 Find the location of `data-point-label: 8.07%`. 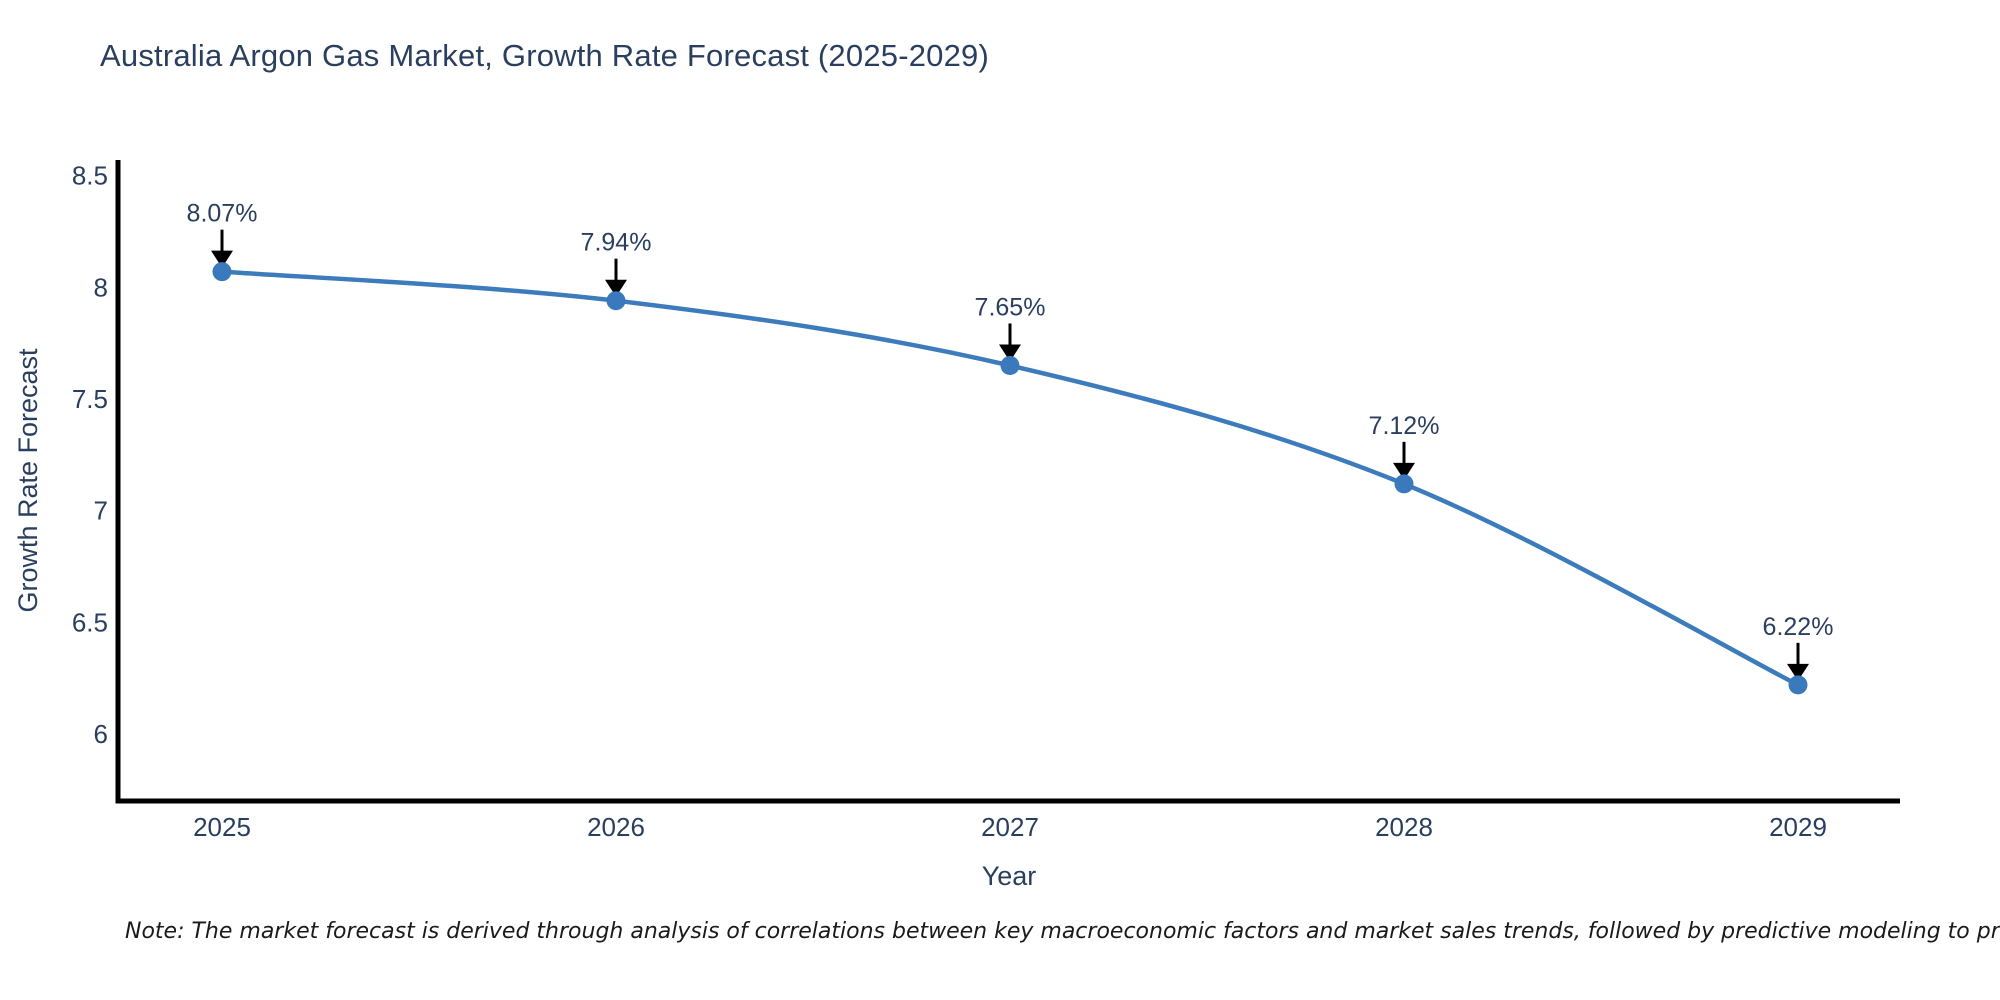

data-point-label: 8.07% is located at coordinates (222, 214).